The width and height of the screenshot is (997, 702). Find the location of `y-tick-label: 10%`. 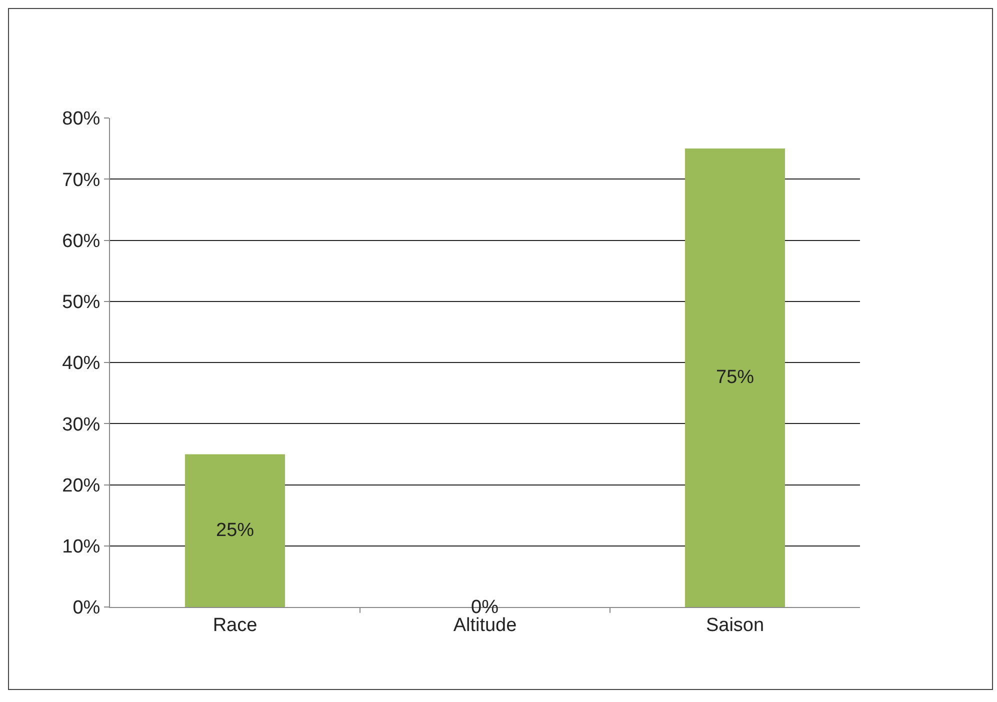

y-tick-label: 10% is located at coordinates (81, 547).